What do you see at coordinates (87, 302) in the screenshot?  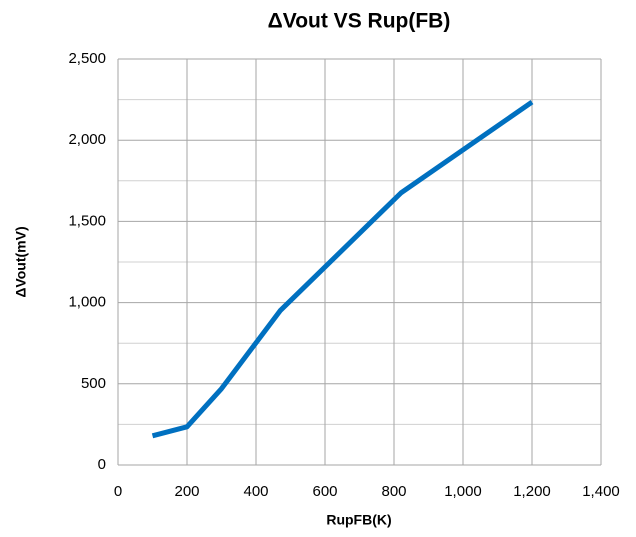 I see `y-tick-label: 1,000` at bounding box center [87, 302].